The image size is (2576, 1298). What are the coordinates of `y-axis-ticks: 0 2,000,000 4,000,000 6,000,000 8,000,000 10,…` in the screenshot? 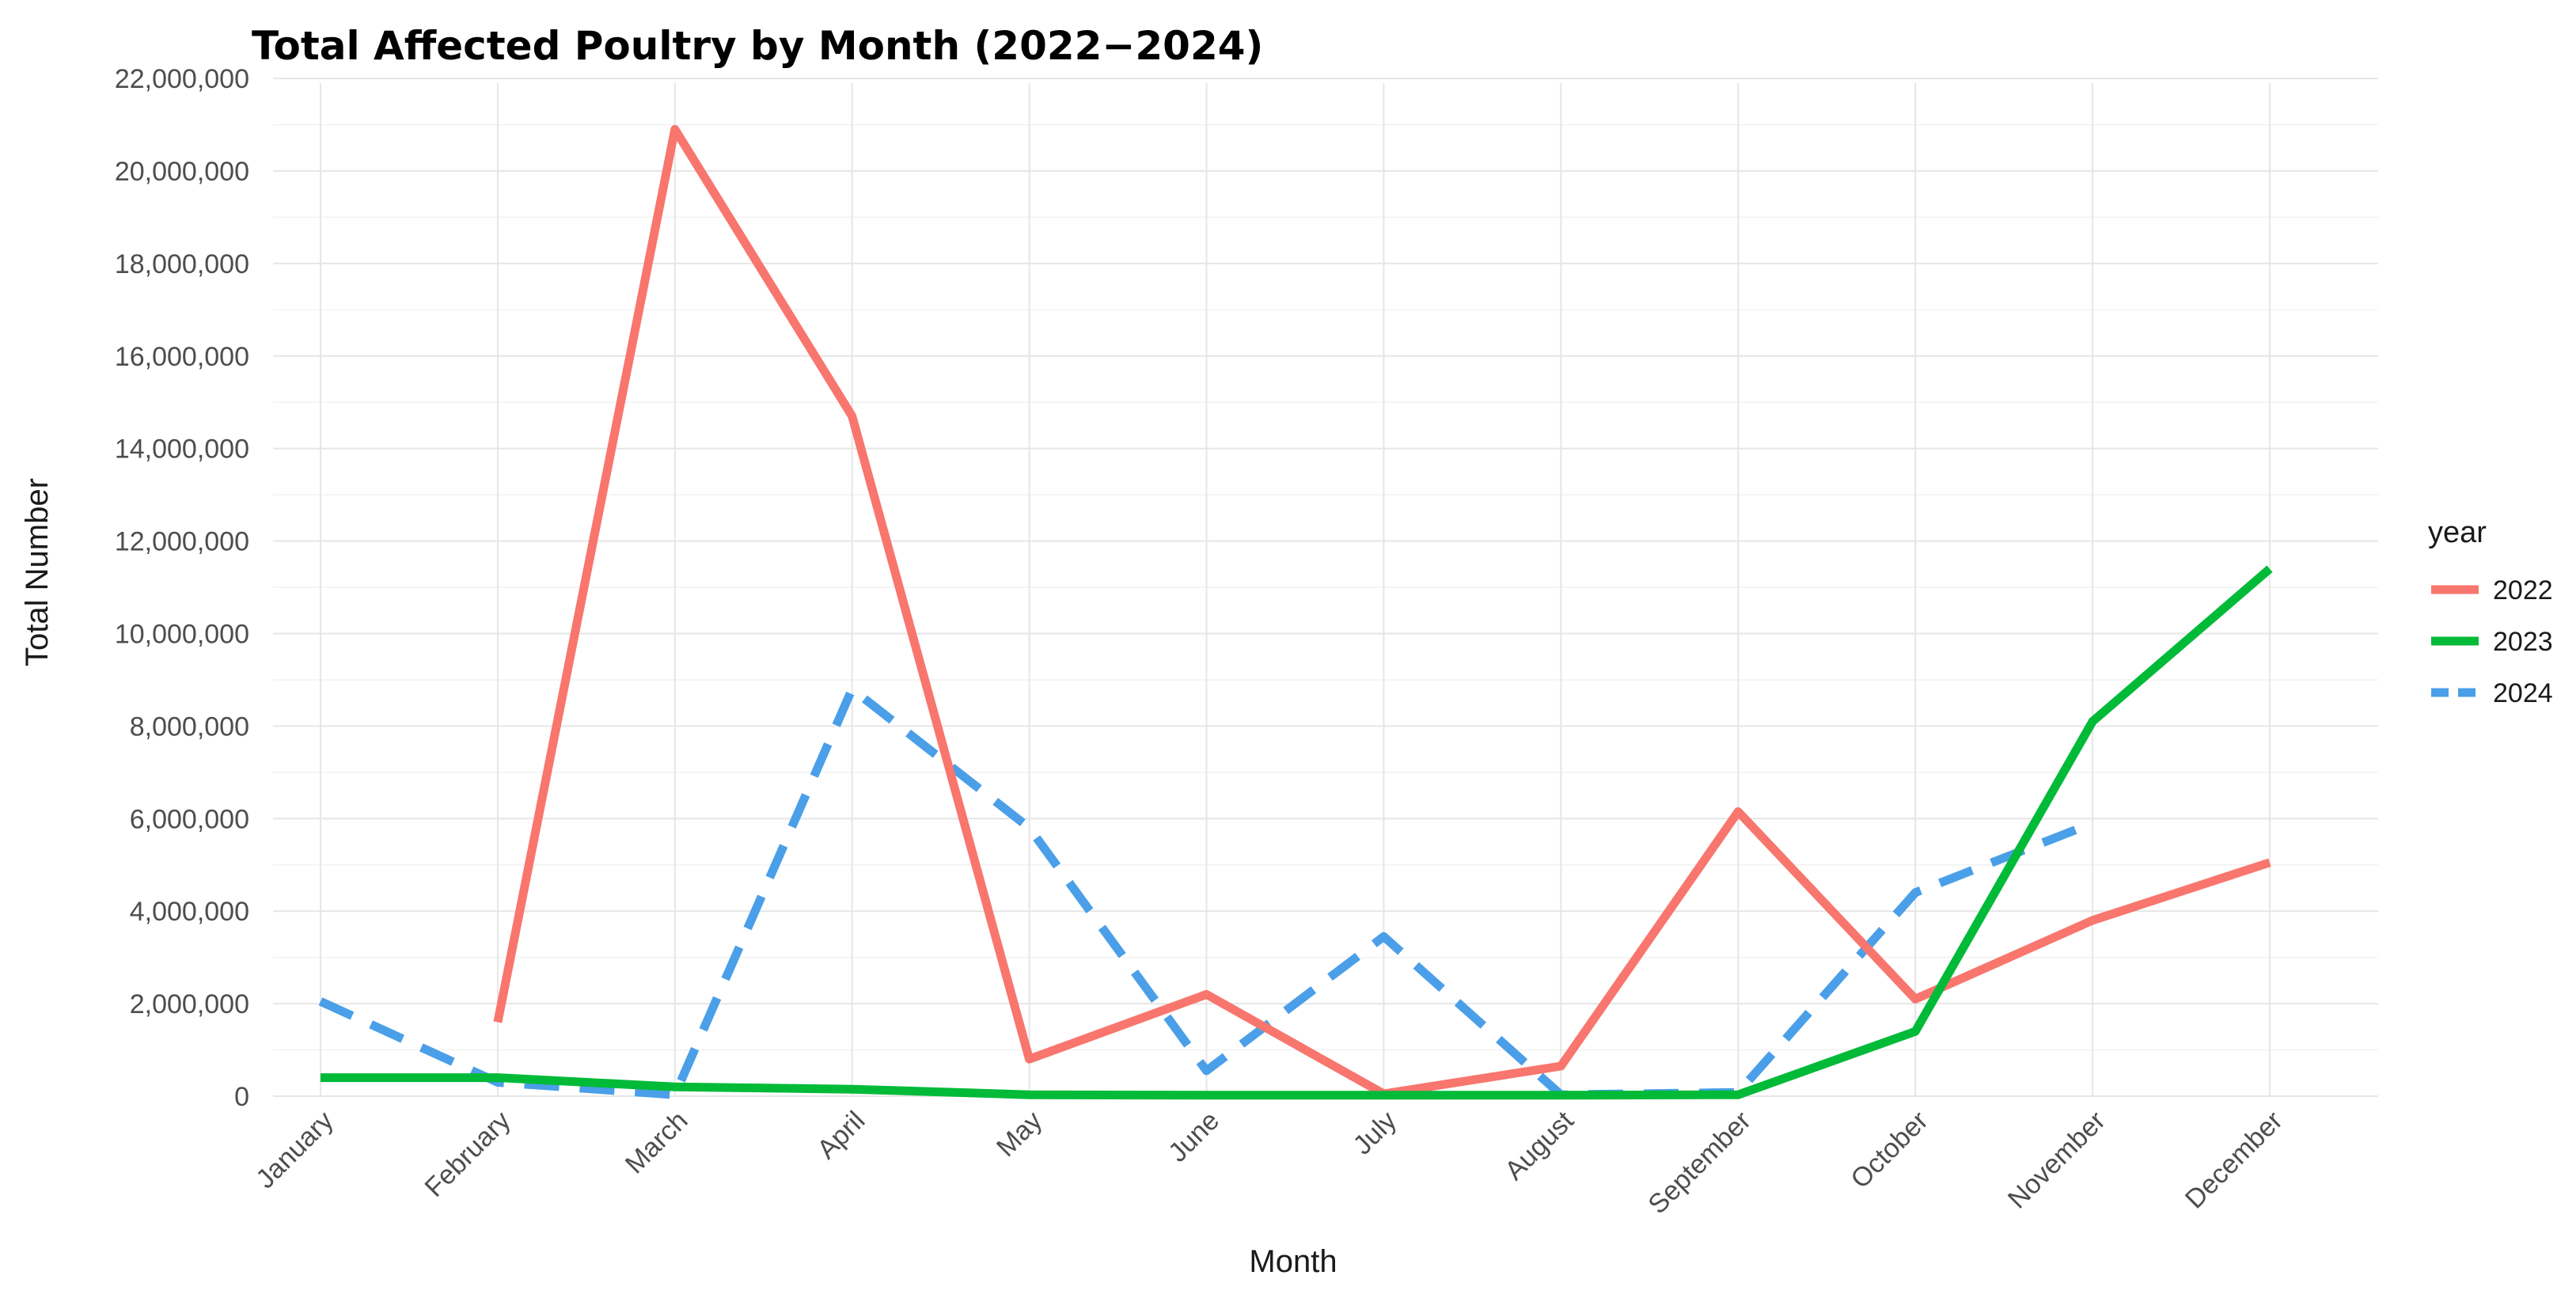 It's located at (182, 588).